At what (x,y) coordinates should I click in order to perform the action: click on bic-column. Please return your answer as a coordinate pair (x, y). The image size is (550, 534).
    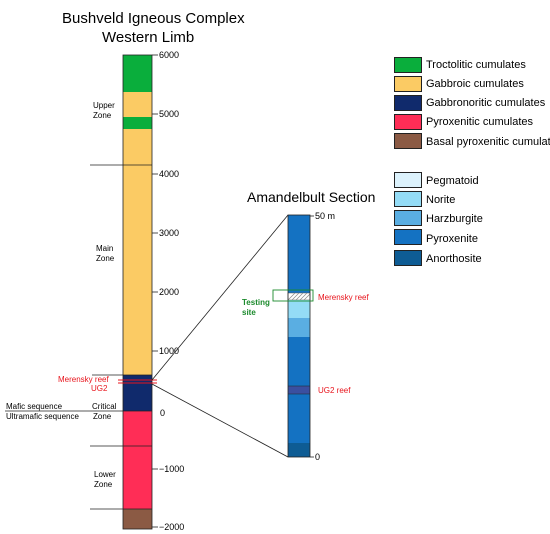
    Looking at the image, I should click on (137, 292).